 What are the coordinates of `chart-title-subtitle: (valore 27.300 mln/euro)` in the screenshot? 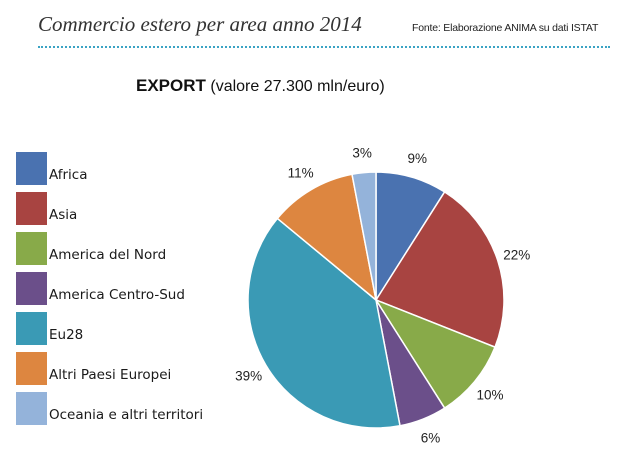 It's located at (297, 86).